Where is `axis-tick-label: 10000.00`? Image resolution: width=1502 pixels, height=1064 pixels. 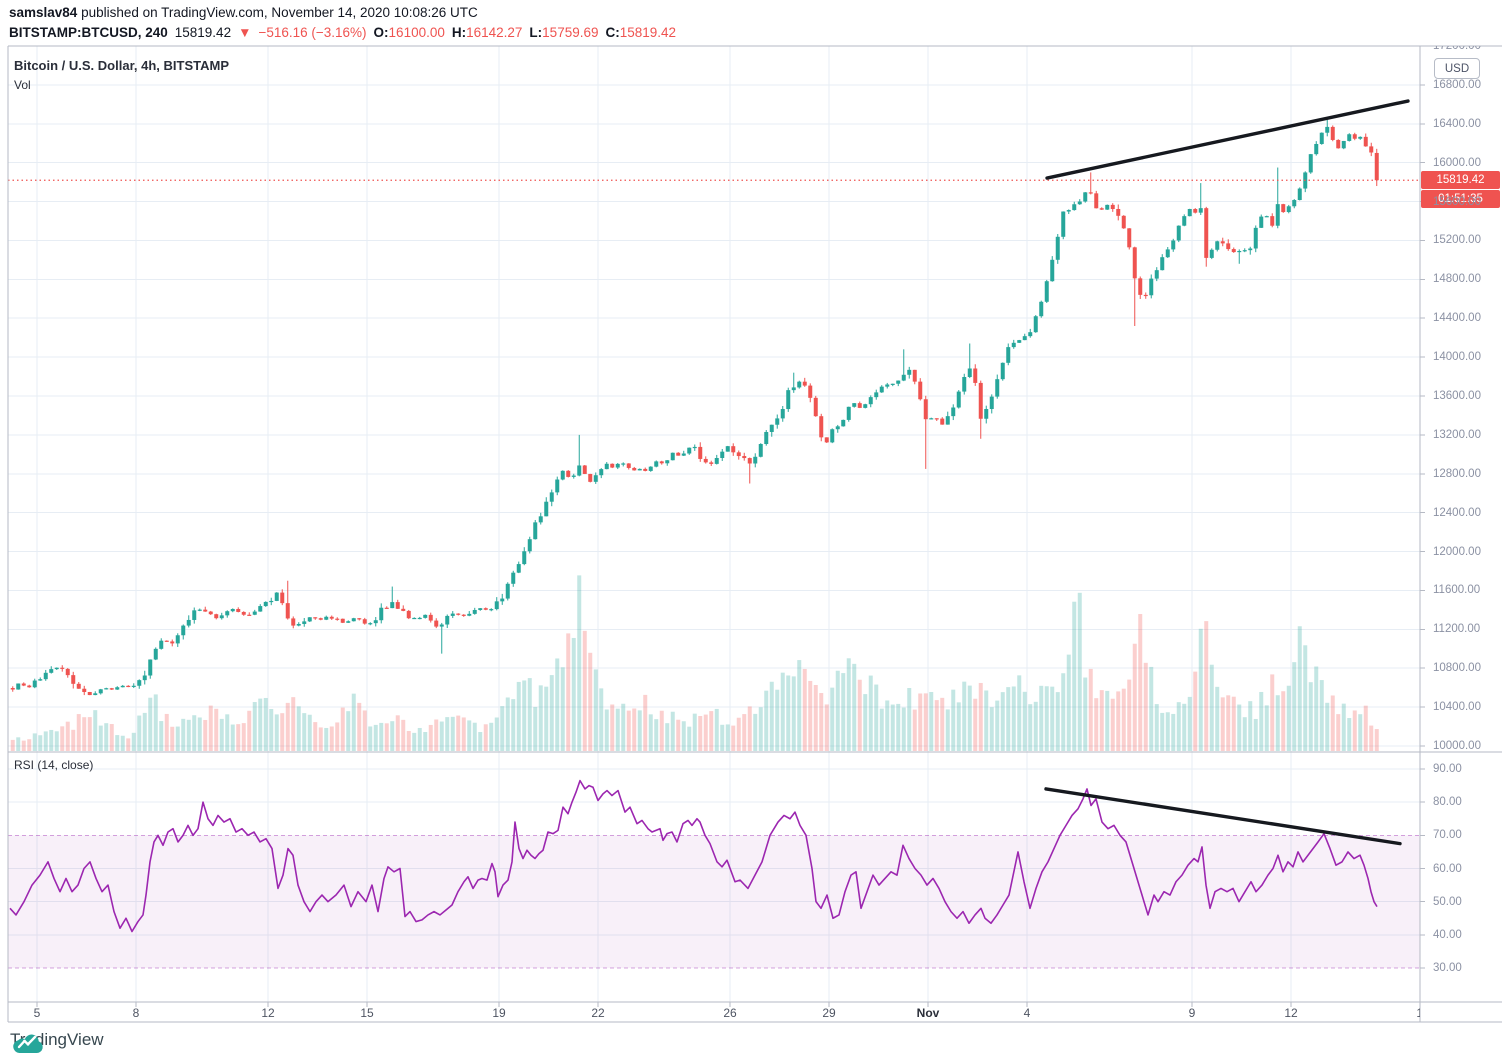 axis-tick-label: 10000.00 is located at coordinates (1457, 746).